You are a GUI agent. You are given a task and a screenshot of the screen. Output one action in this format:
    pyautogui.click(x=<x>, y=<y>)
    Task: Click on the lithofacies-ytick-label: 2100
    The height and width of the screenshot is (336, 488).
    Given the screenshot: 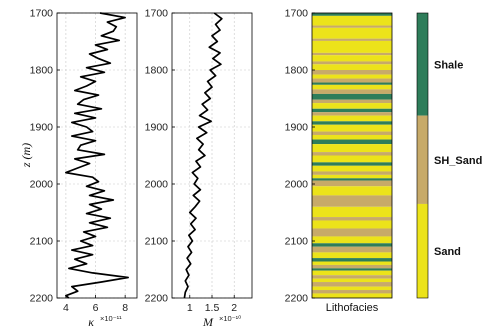 What is the action you would take?
    pyautogui.click(x=297, y=242)
    